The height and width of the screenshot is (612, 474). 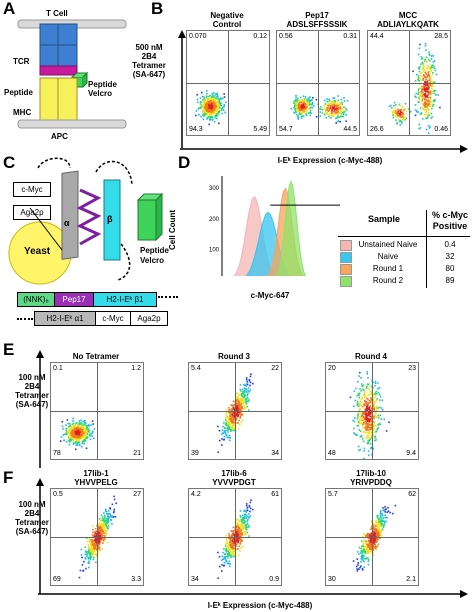 I want to click on histogram-ytick: 200, so click(x=214, y=220).